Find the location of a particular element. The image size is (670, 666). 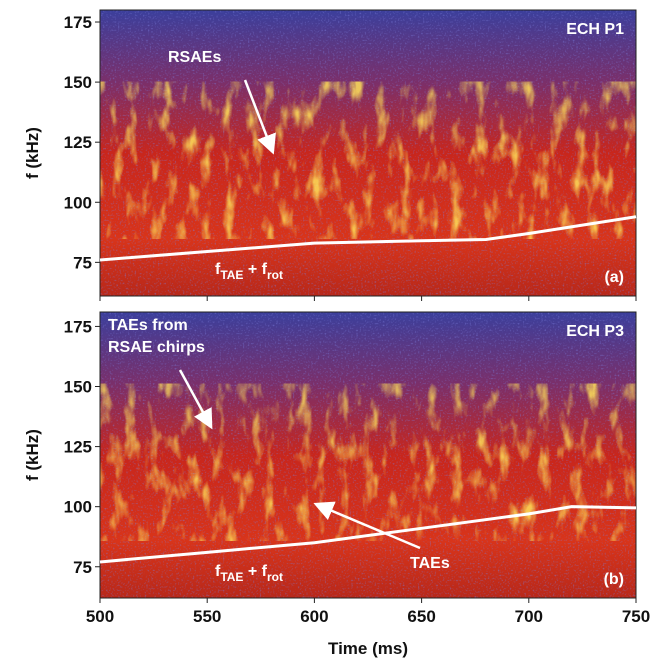

x-tick-label: 750 is located at coordinates (636, 616).